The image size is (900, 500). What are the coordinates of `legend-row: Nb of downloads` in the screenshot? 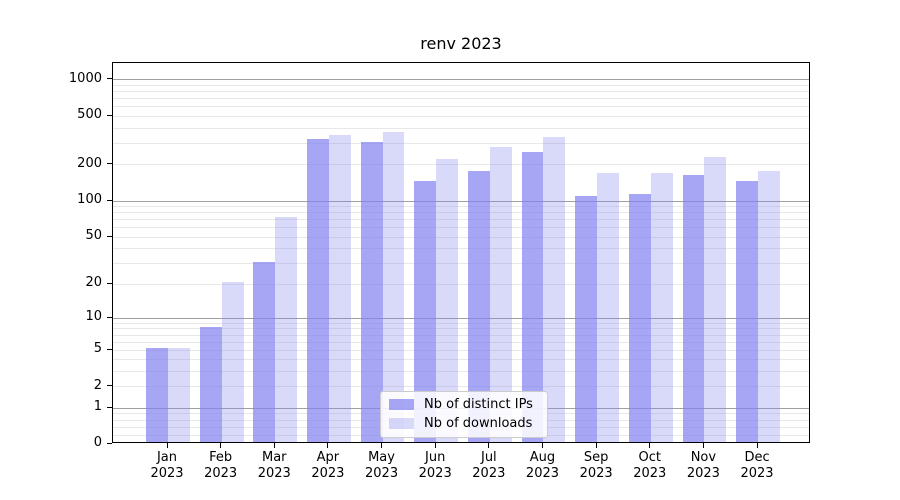 It's located at (464, 423).